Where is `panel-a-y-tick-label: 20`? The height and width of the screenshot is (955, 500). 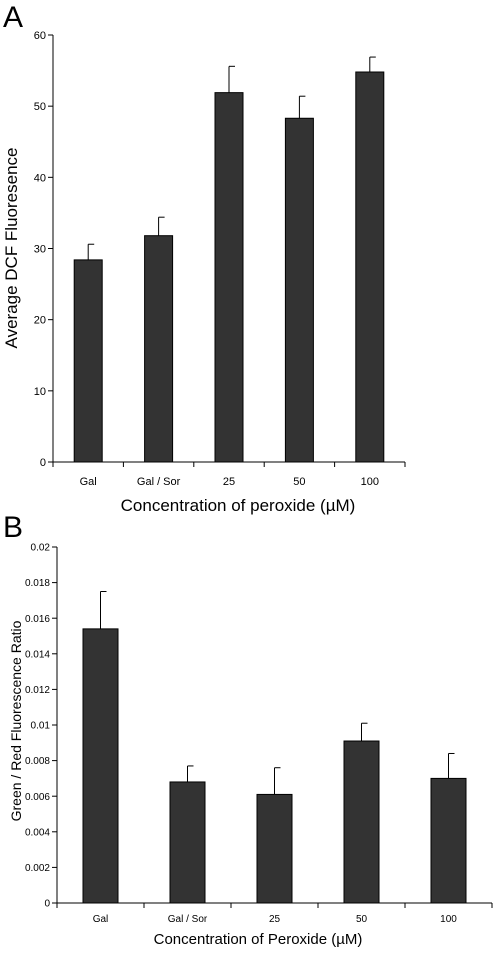 panel-a-y-tick-label: 20 is located at coordinates (40, 321).